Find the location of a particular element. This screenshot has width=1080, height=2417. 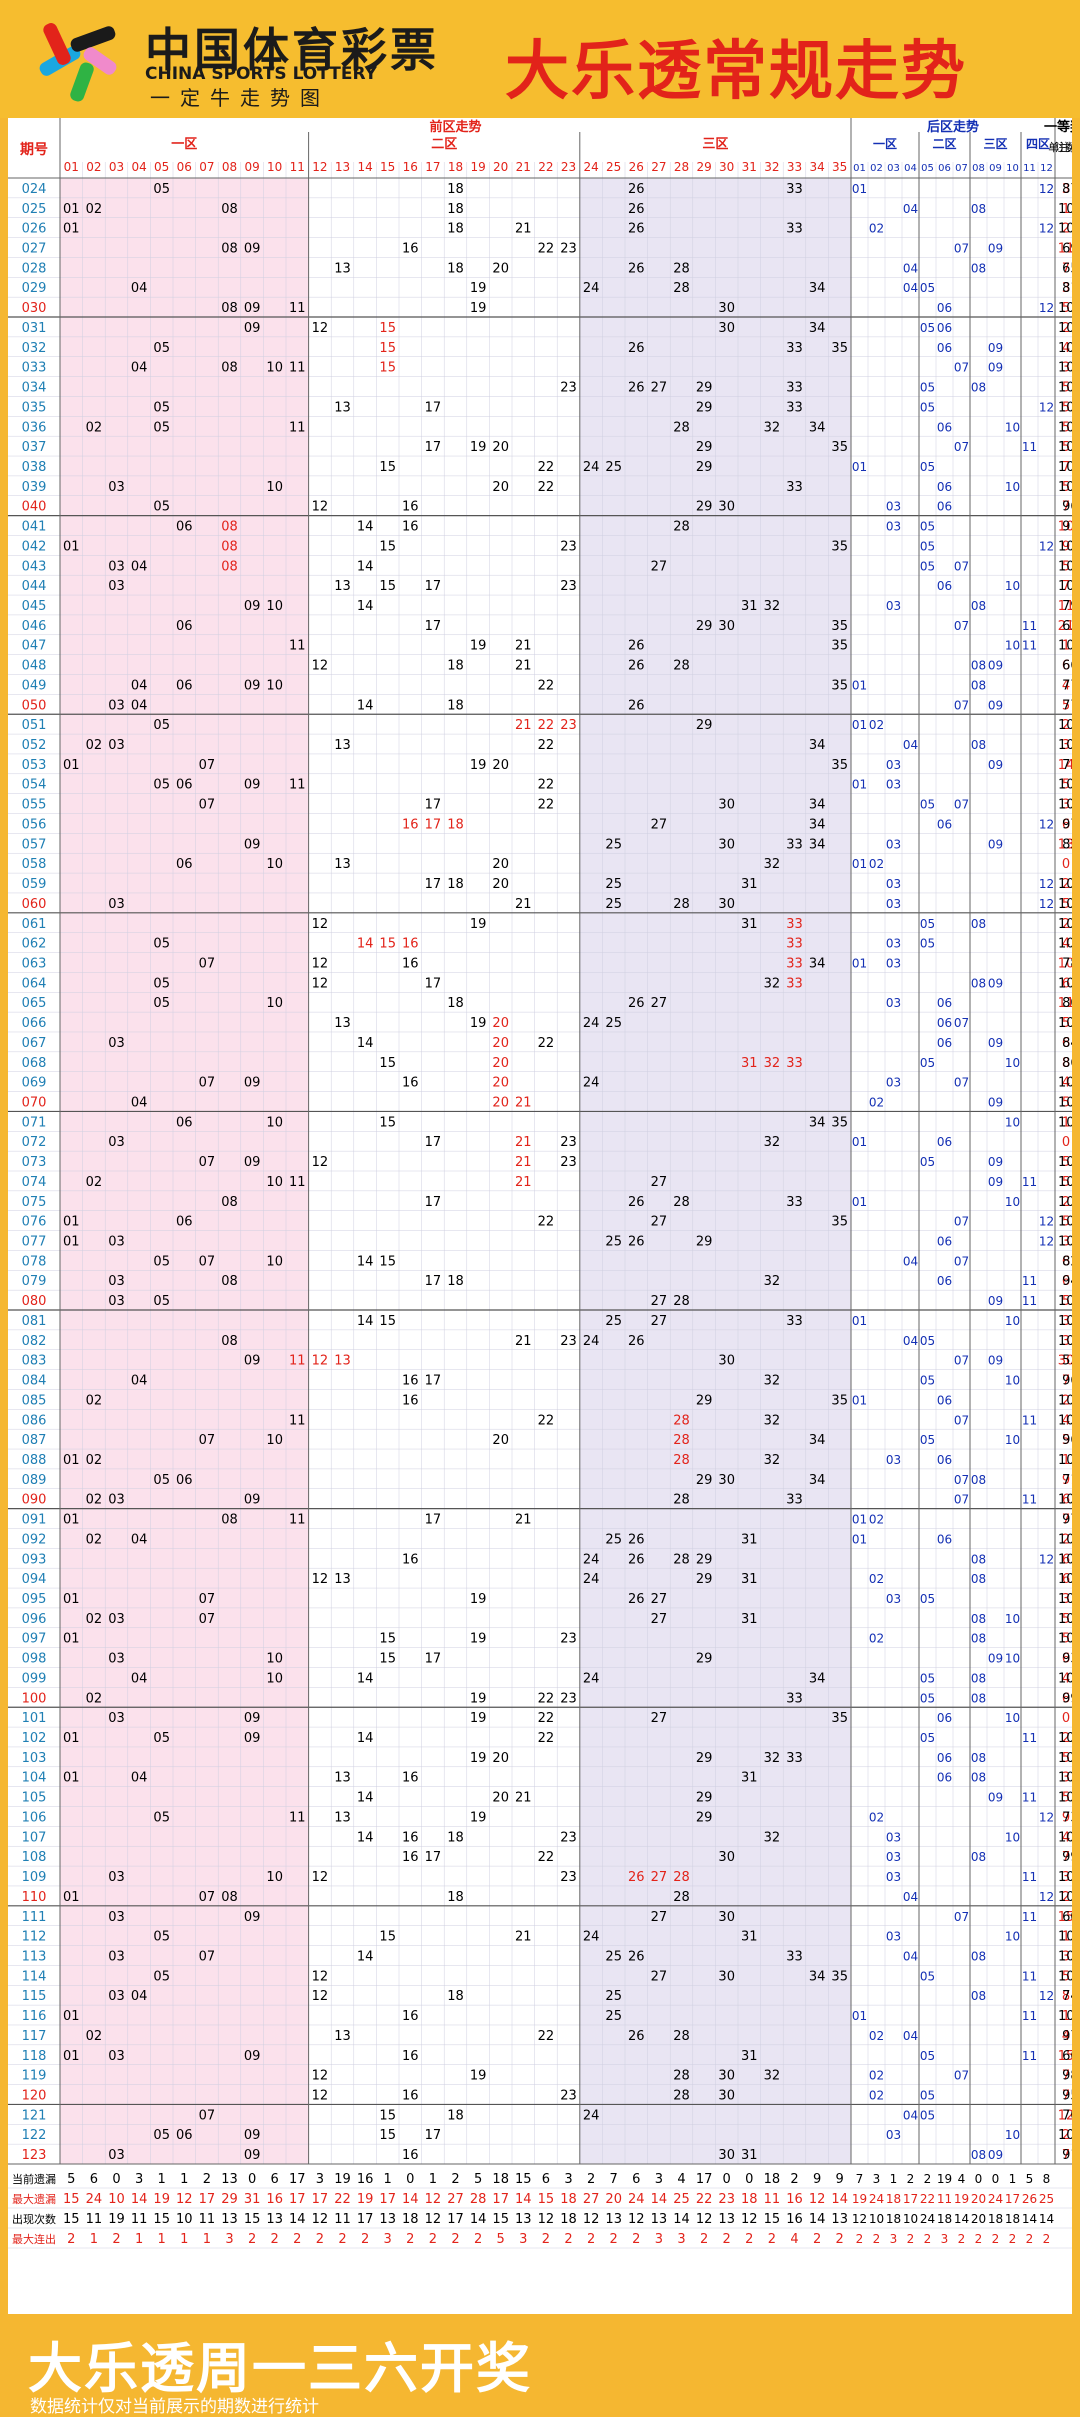

period-number: 044 is located at coordinates (34, 586).